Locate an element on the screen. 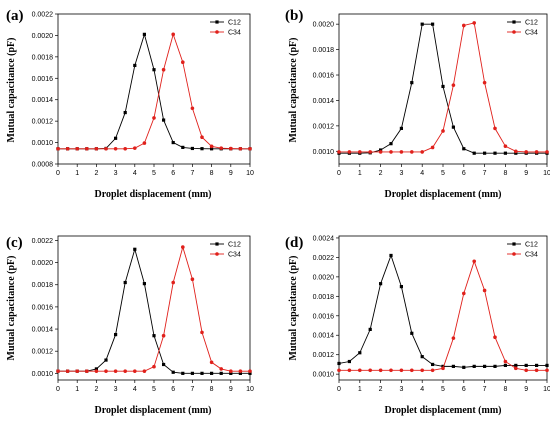 The image size is (550, 424). panel-label: (b) is located at coordinates (294, 16).